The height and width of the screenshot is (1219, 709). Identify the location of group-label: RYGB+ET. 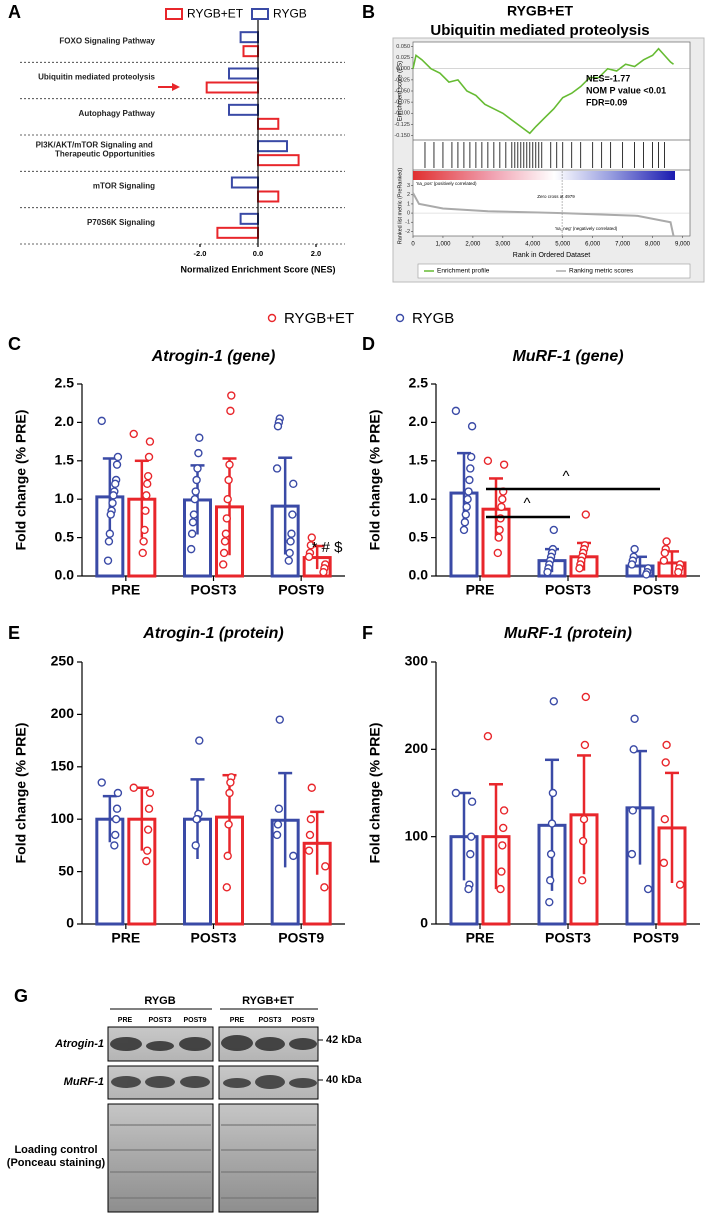
(268, 1001).